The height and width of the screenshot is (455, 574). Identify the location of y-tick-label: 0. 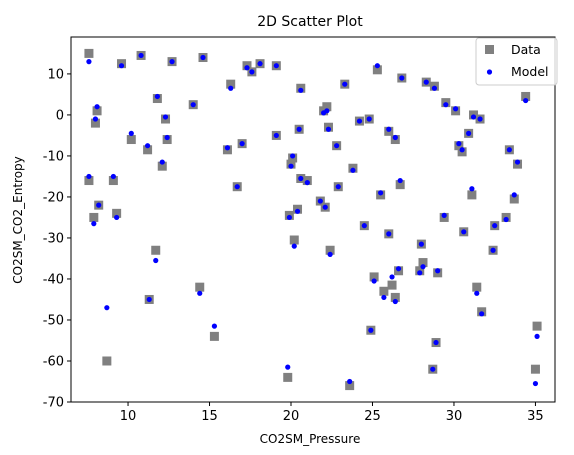
(60, 115).